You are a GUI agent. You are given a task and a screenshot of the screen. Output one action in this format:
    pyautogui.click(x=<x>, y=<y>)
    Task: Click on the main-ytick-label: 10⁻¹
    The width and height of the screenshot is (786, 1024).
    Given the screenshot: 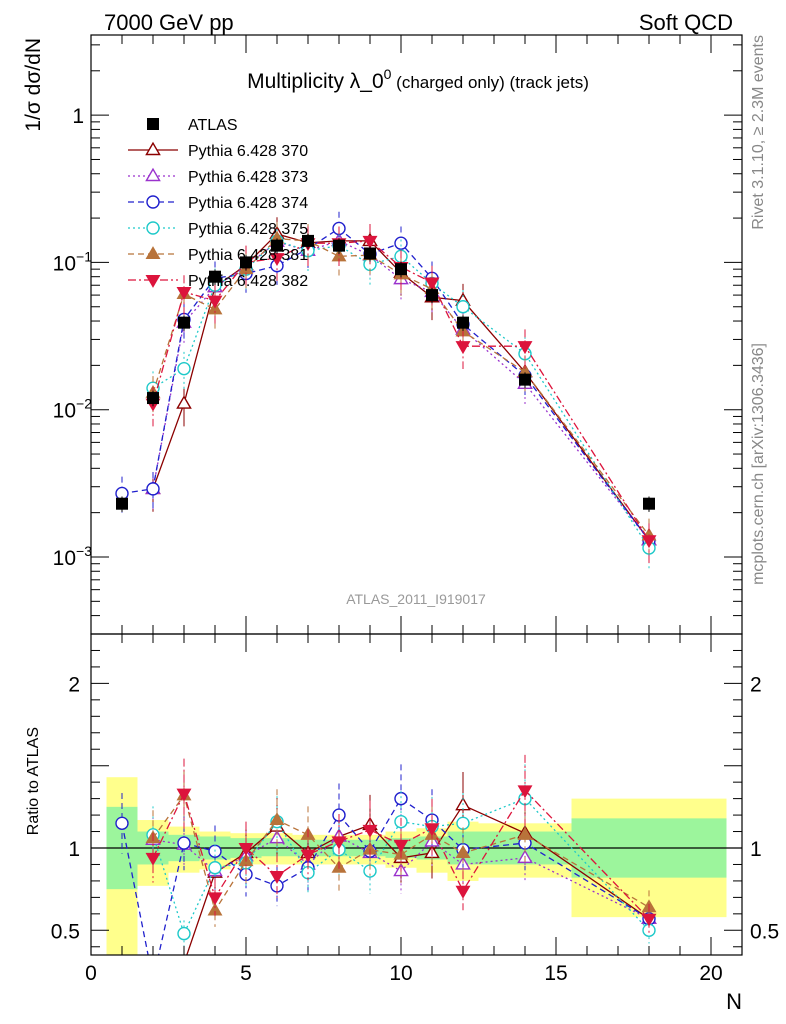 What is the action you would take?
    pyautogui.click(x=73, y=261)
    